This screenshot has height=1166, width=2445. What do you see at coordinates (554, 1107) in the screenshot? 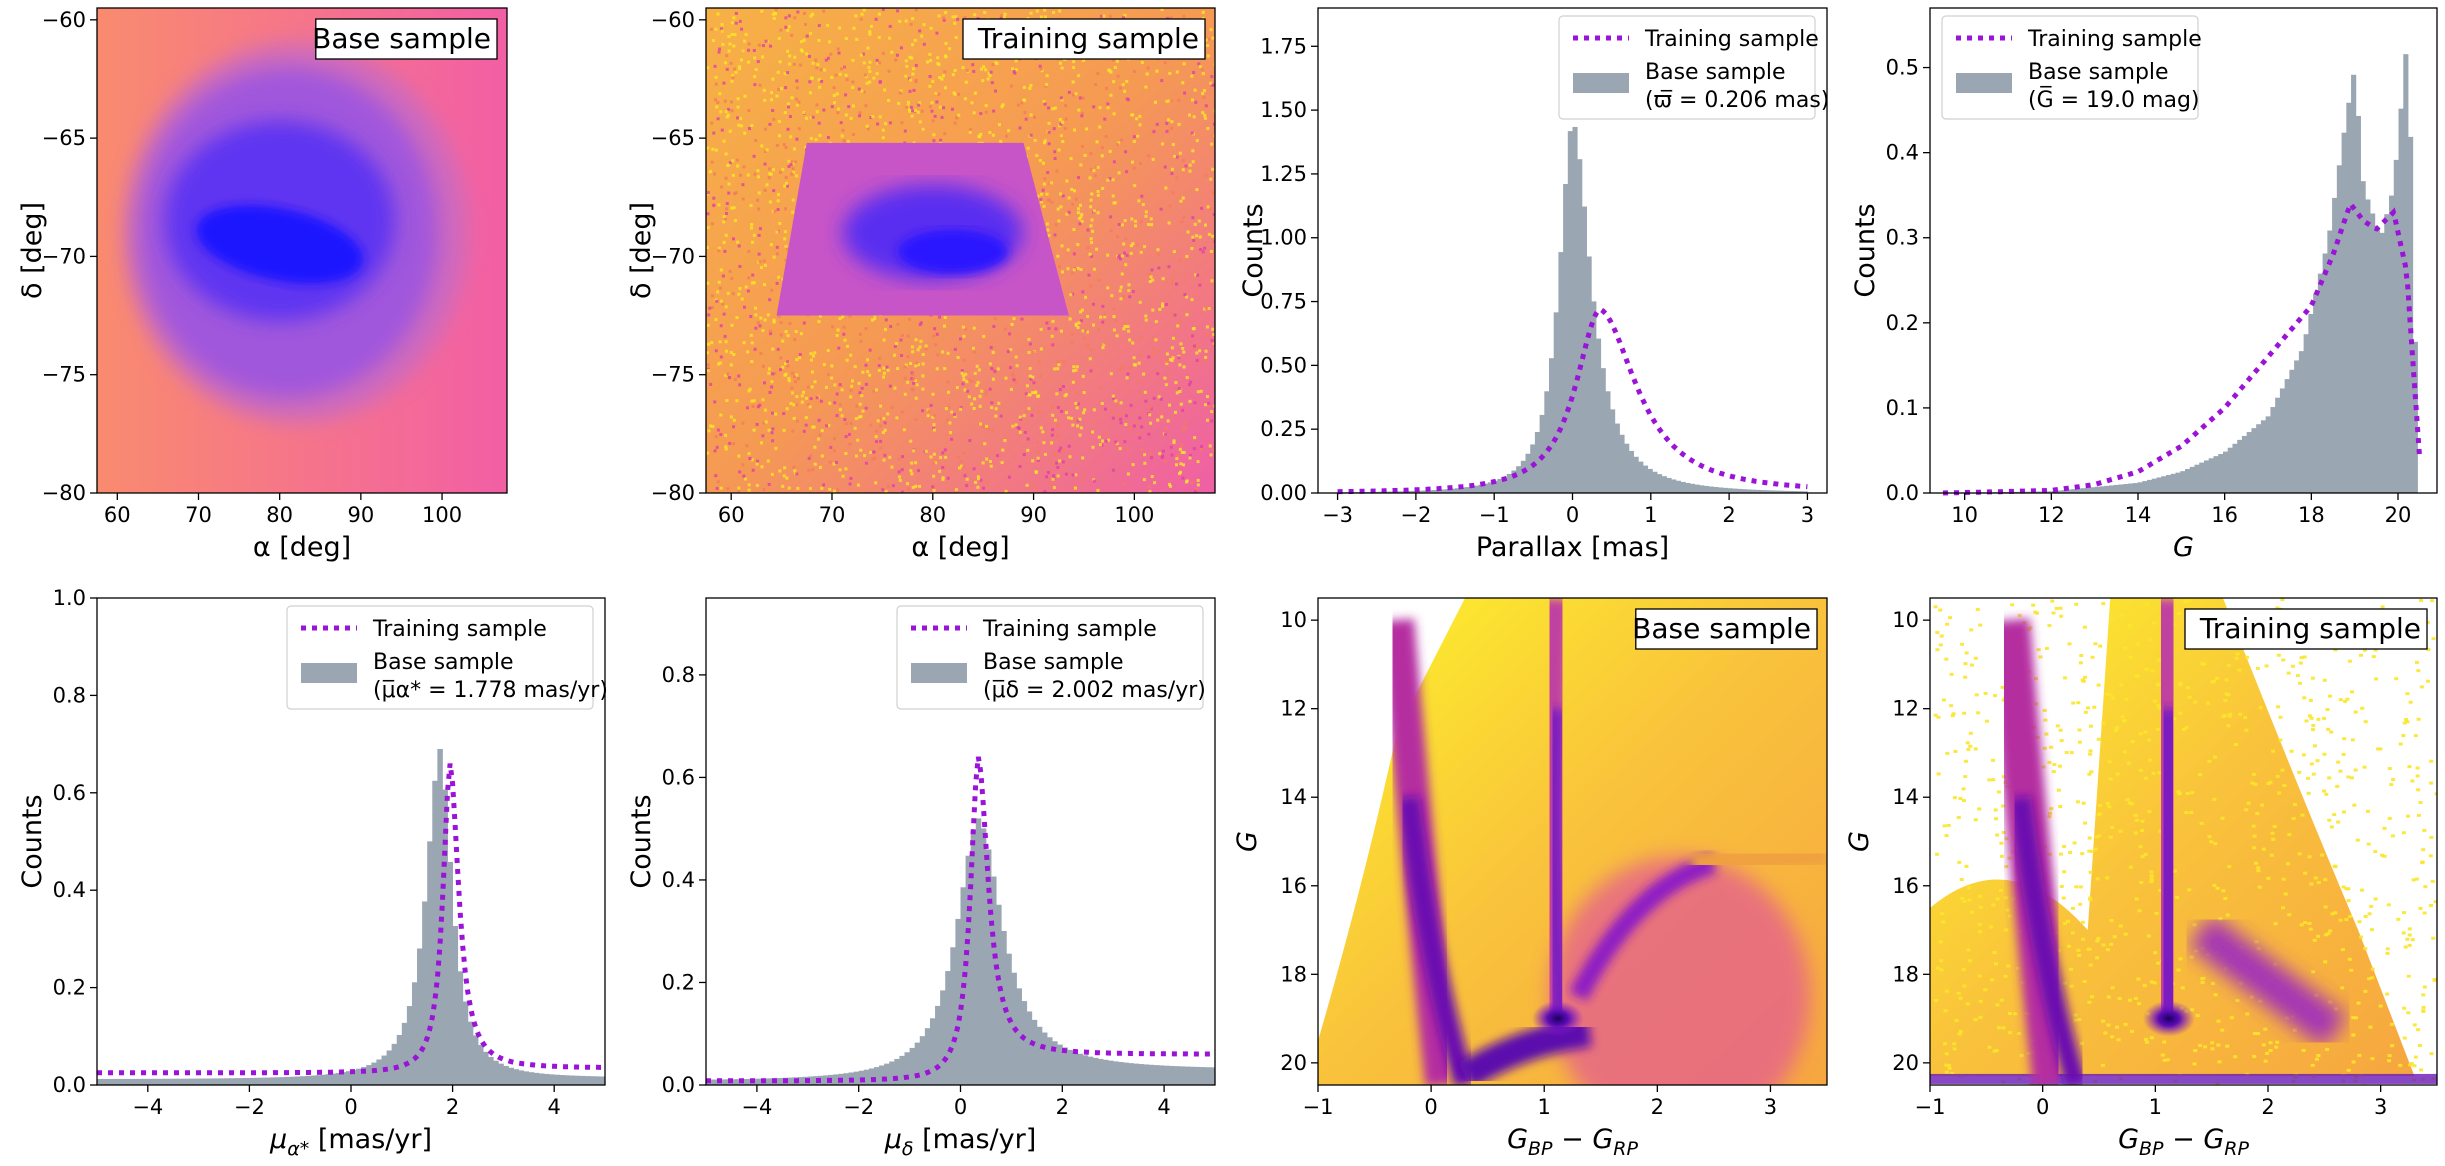
I see `x-tick-label: 4` at bounding box center [554, 1107].